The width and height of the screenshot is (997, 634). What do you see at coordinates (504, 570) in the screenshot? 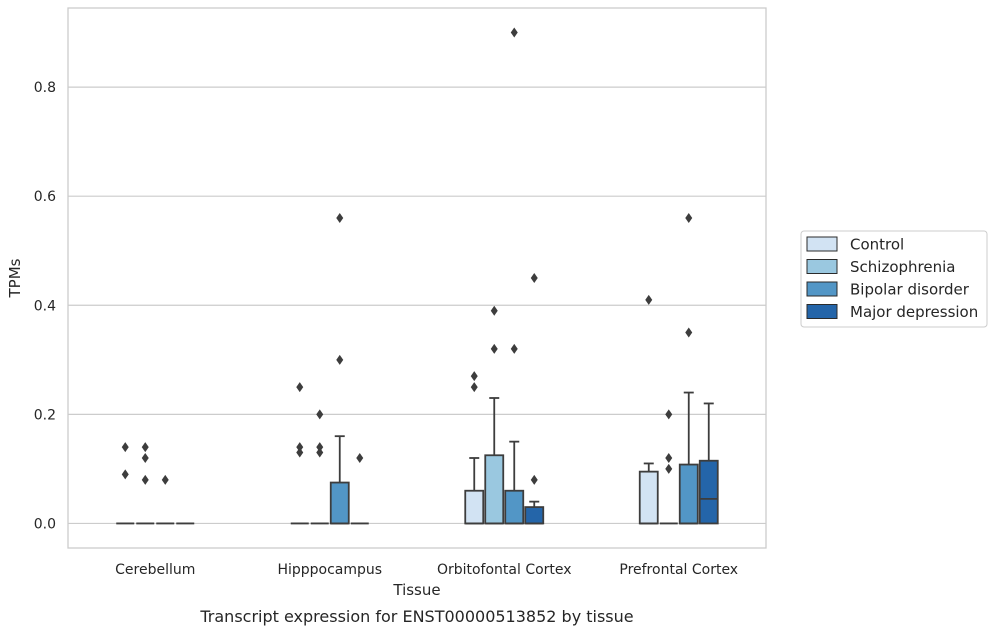
I see `x-tick-label: Orbitofontal Cortex` at bounding box center [504, 570].